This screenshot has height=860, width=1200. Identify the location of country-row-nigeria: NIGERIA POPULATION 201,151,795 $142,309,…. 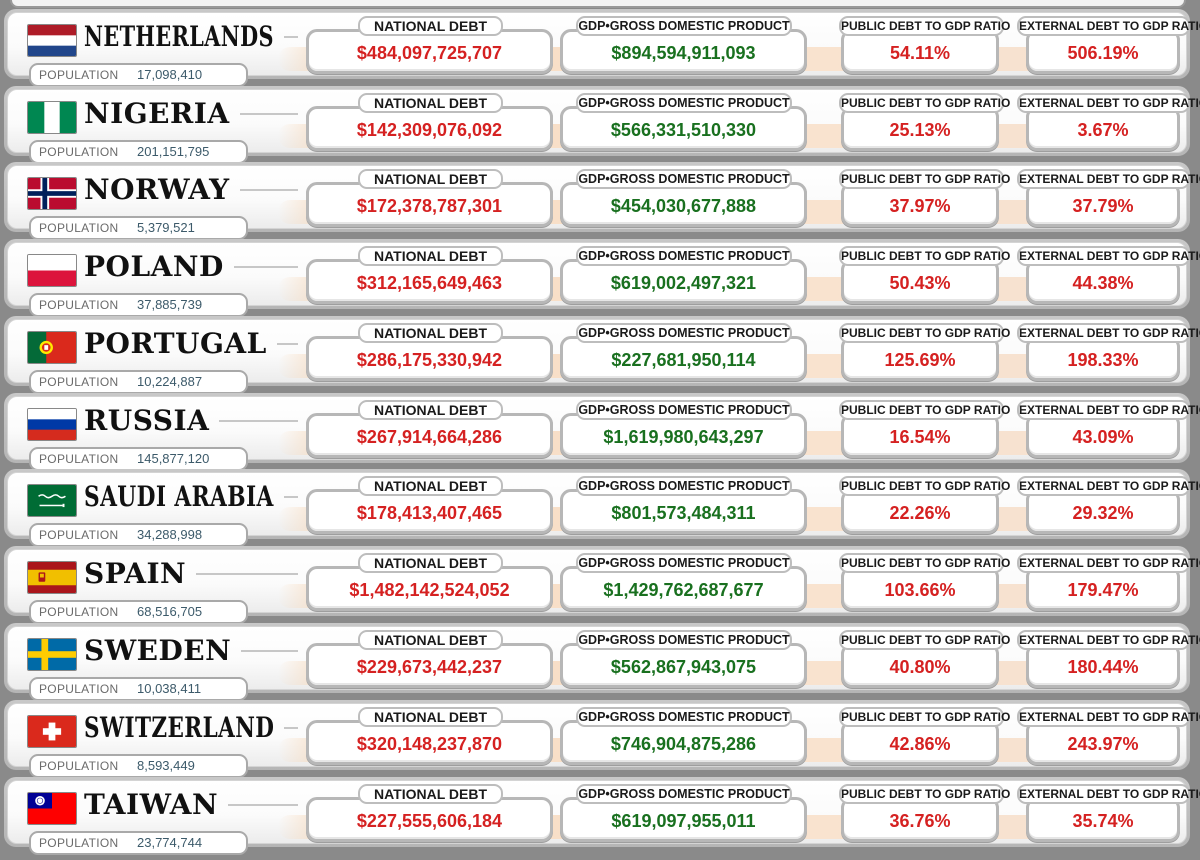
(602, 125).